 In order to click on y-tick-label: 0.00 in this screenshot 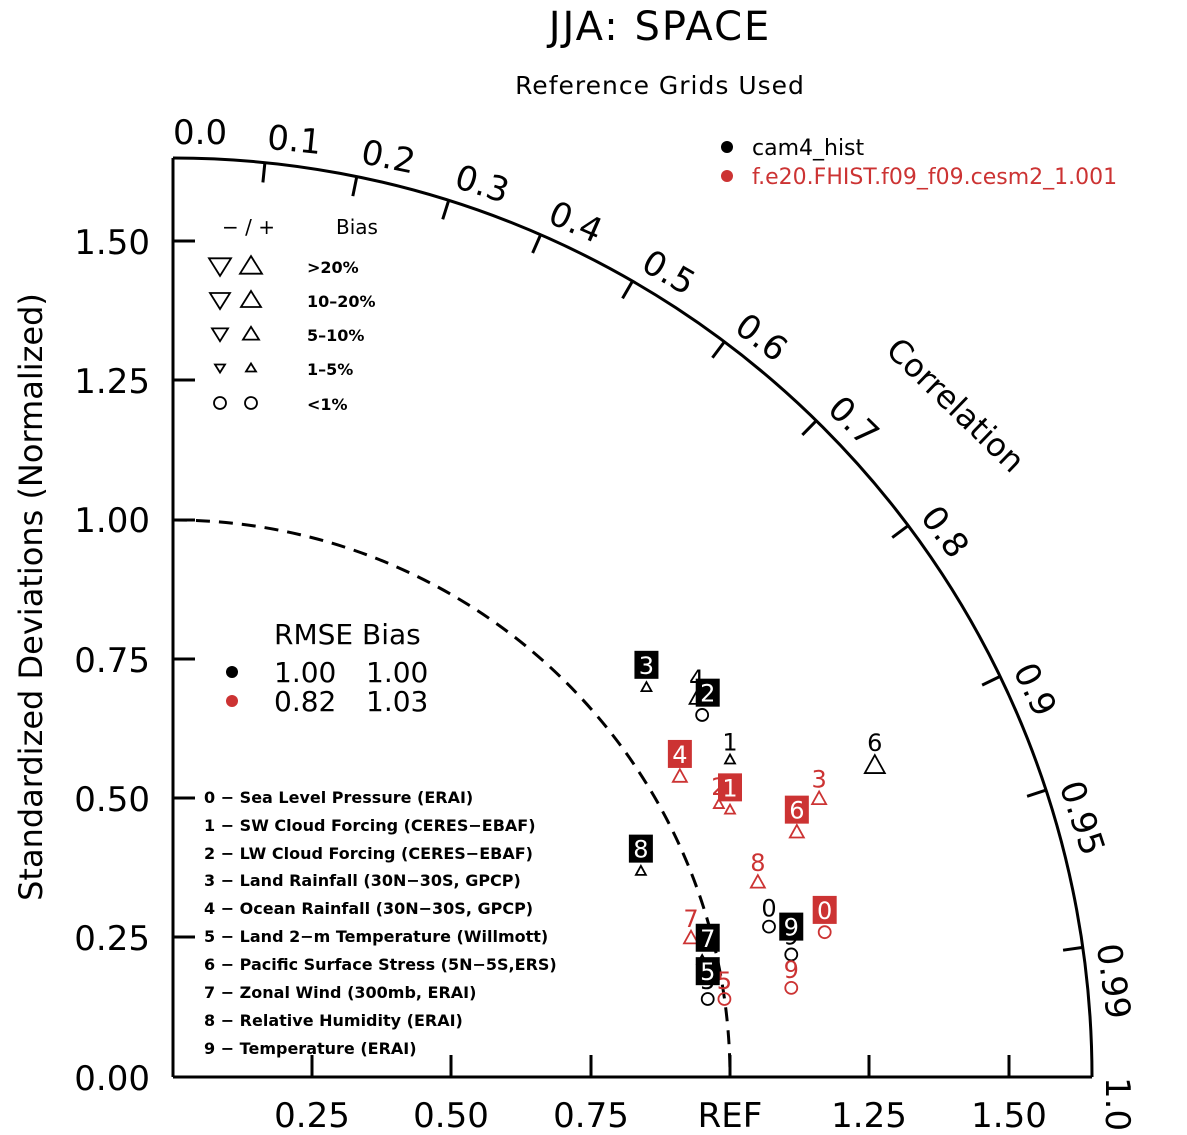, I will do `click(112, 1079)`.